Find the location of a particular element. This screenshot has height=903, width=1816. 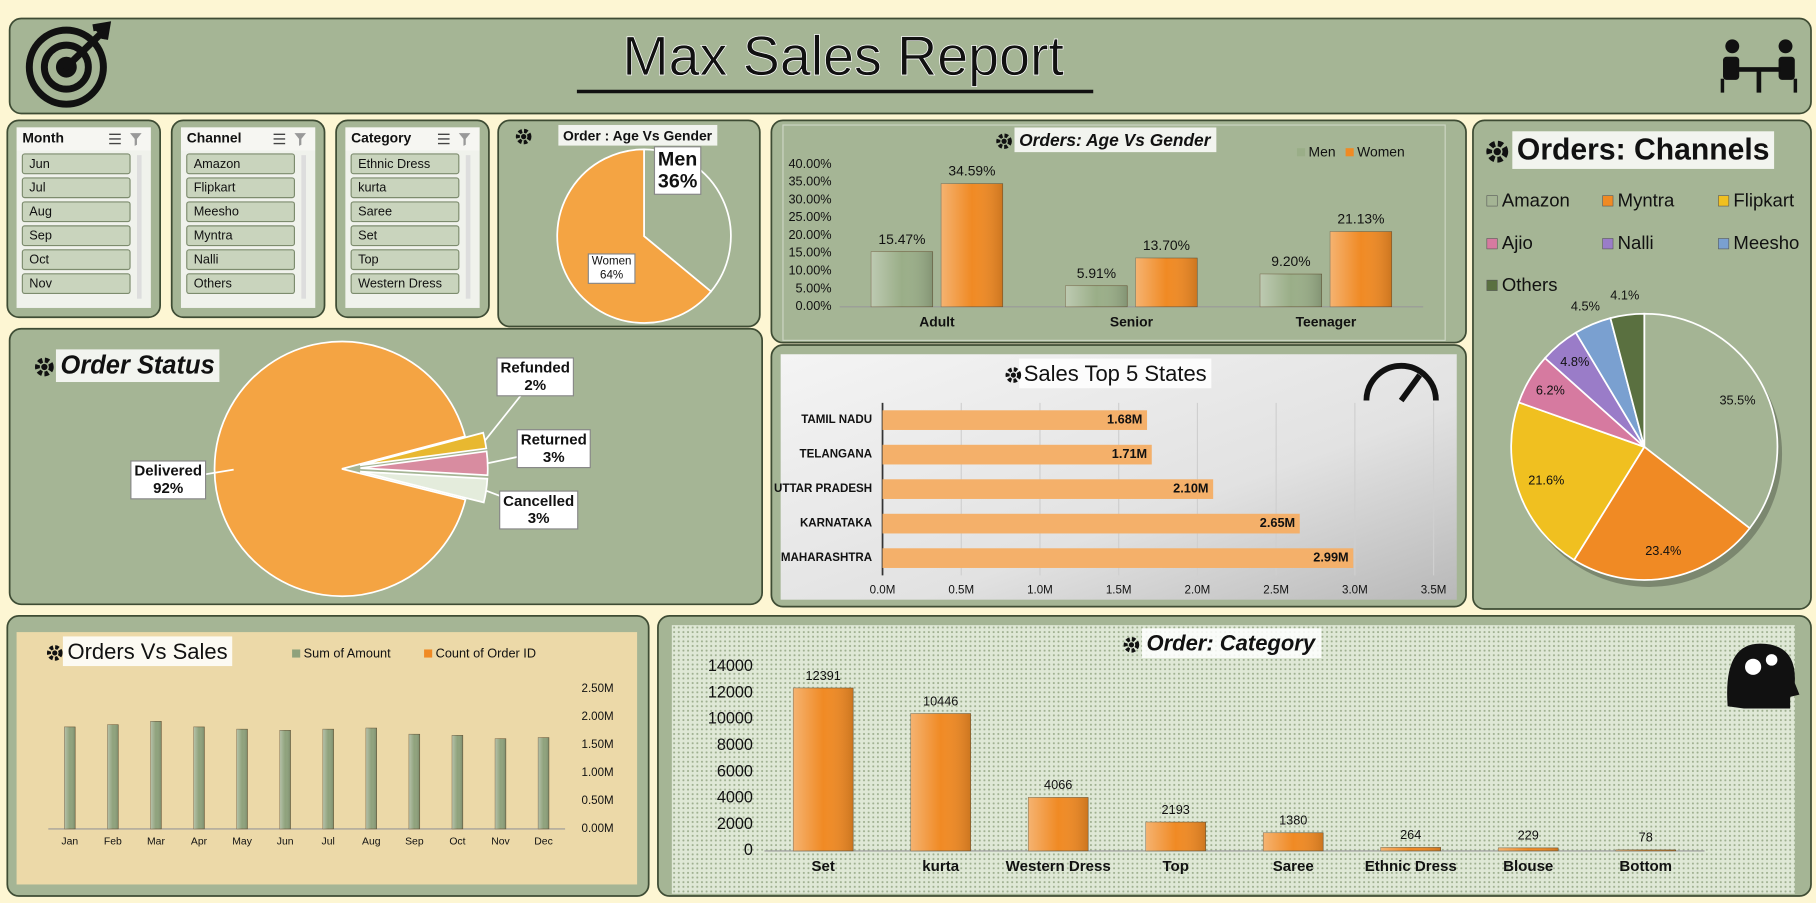

y-tick-label: UTTAR PRADESH is located at coordinates (823, 489).